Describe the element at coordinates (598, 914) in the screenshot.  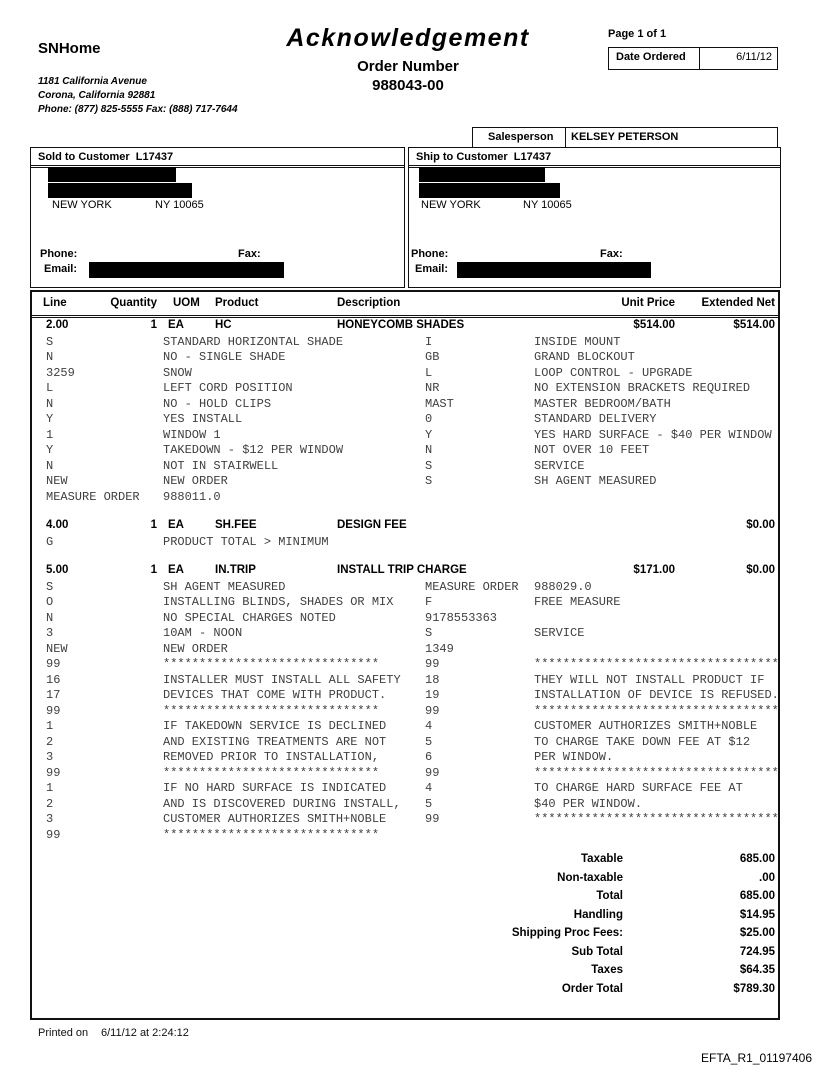
I see `total-label: Handling` at that location.